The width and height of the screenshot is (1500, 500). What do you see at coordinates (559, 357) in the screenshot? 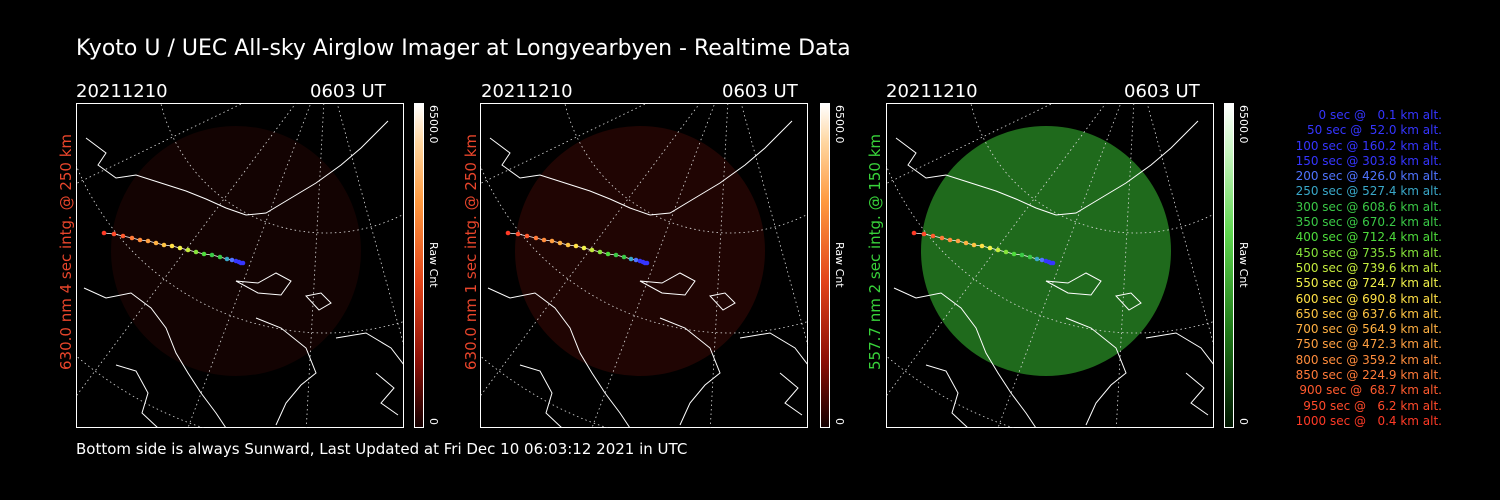
I see `coastline-west` at bounding box center [559, 357].